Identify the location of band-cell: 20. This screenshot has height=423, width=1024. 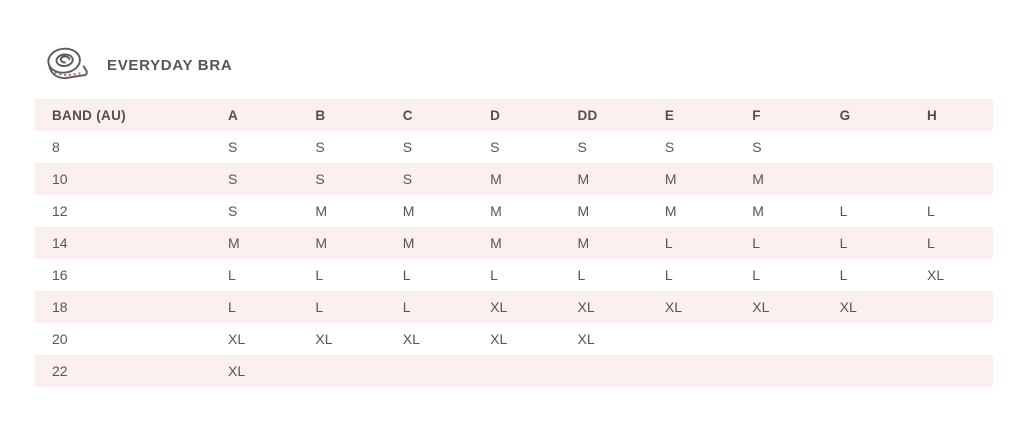
(60, 339).